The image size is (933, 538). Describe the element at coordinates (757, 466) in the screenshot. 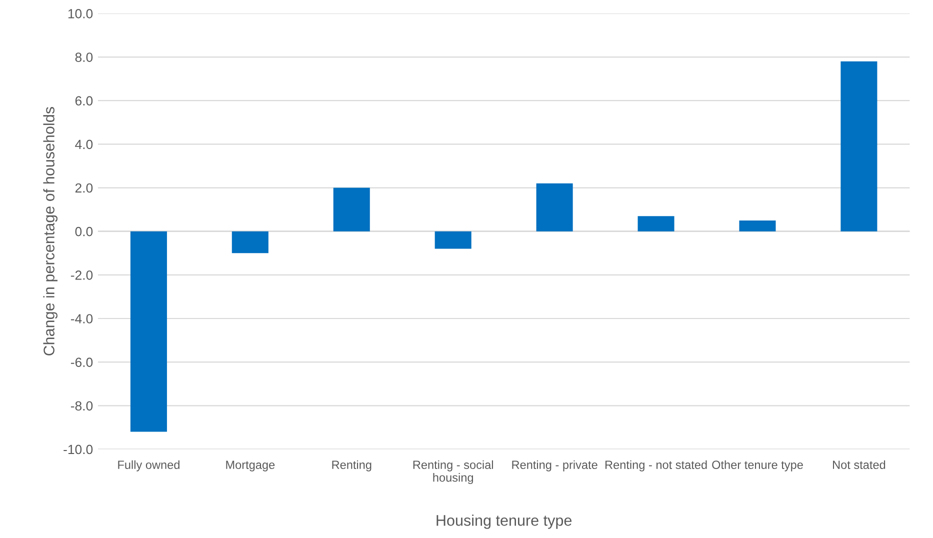

I see `x-tick-label: Other tenure type` at that location.